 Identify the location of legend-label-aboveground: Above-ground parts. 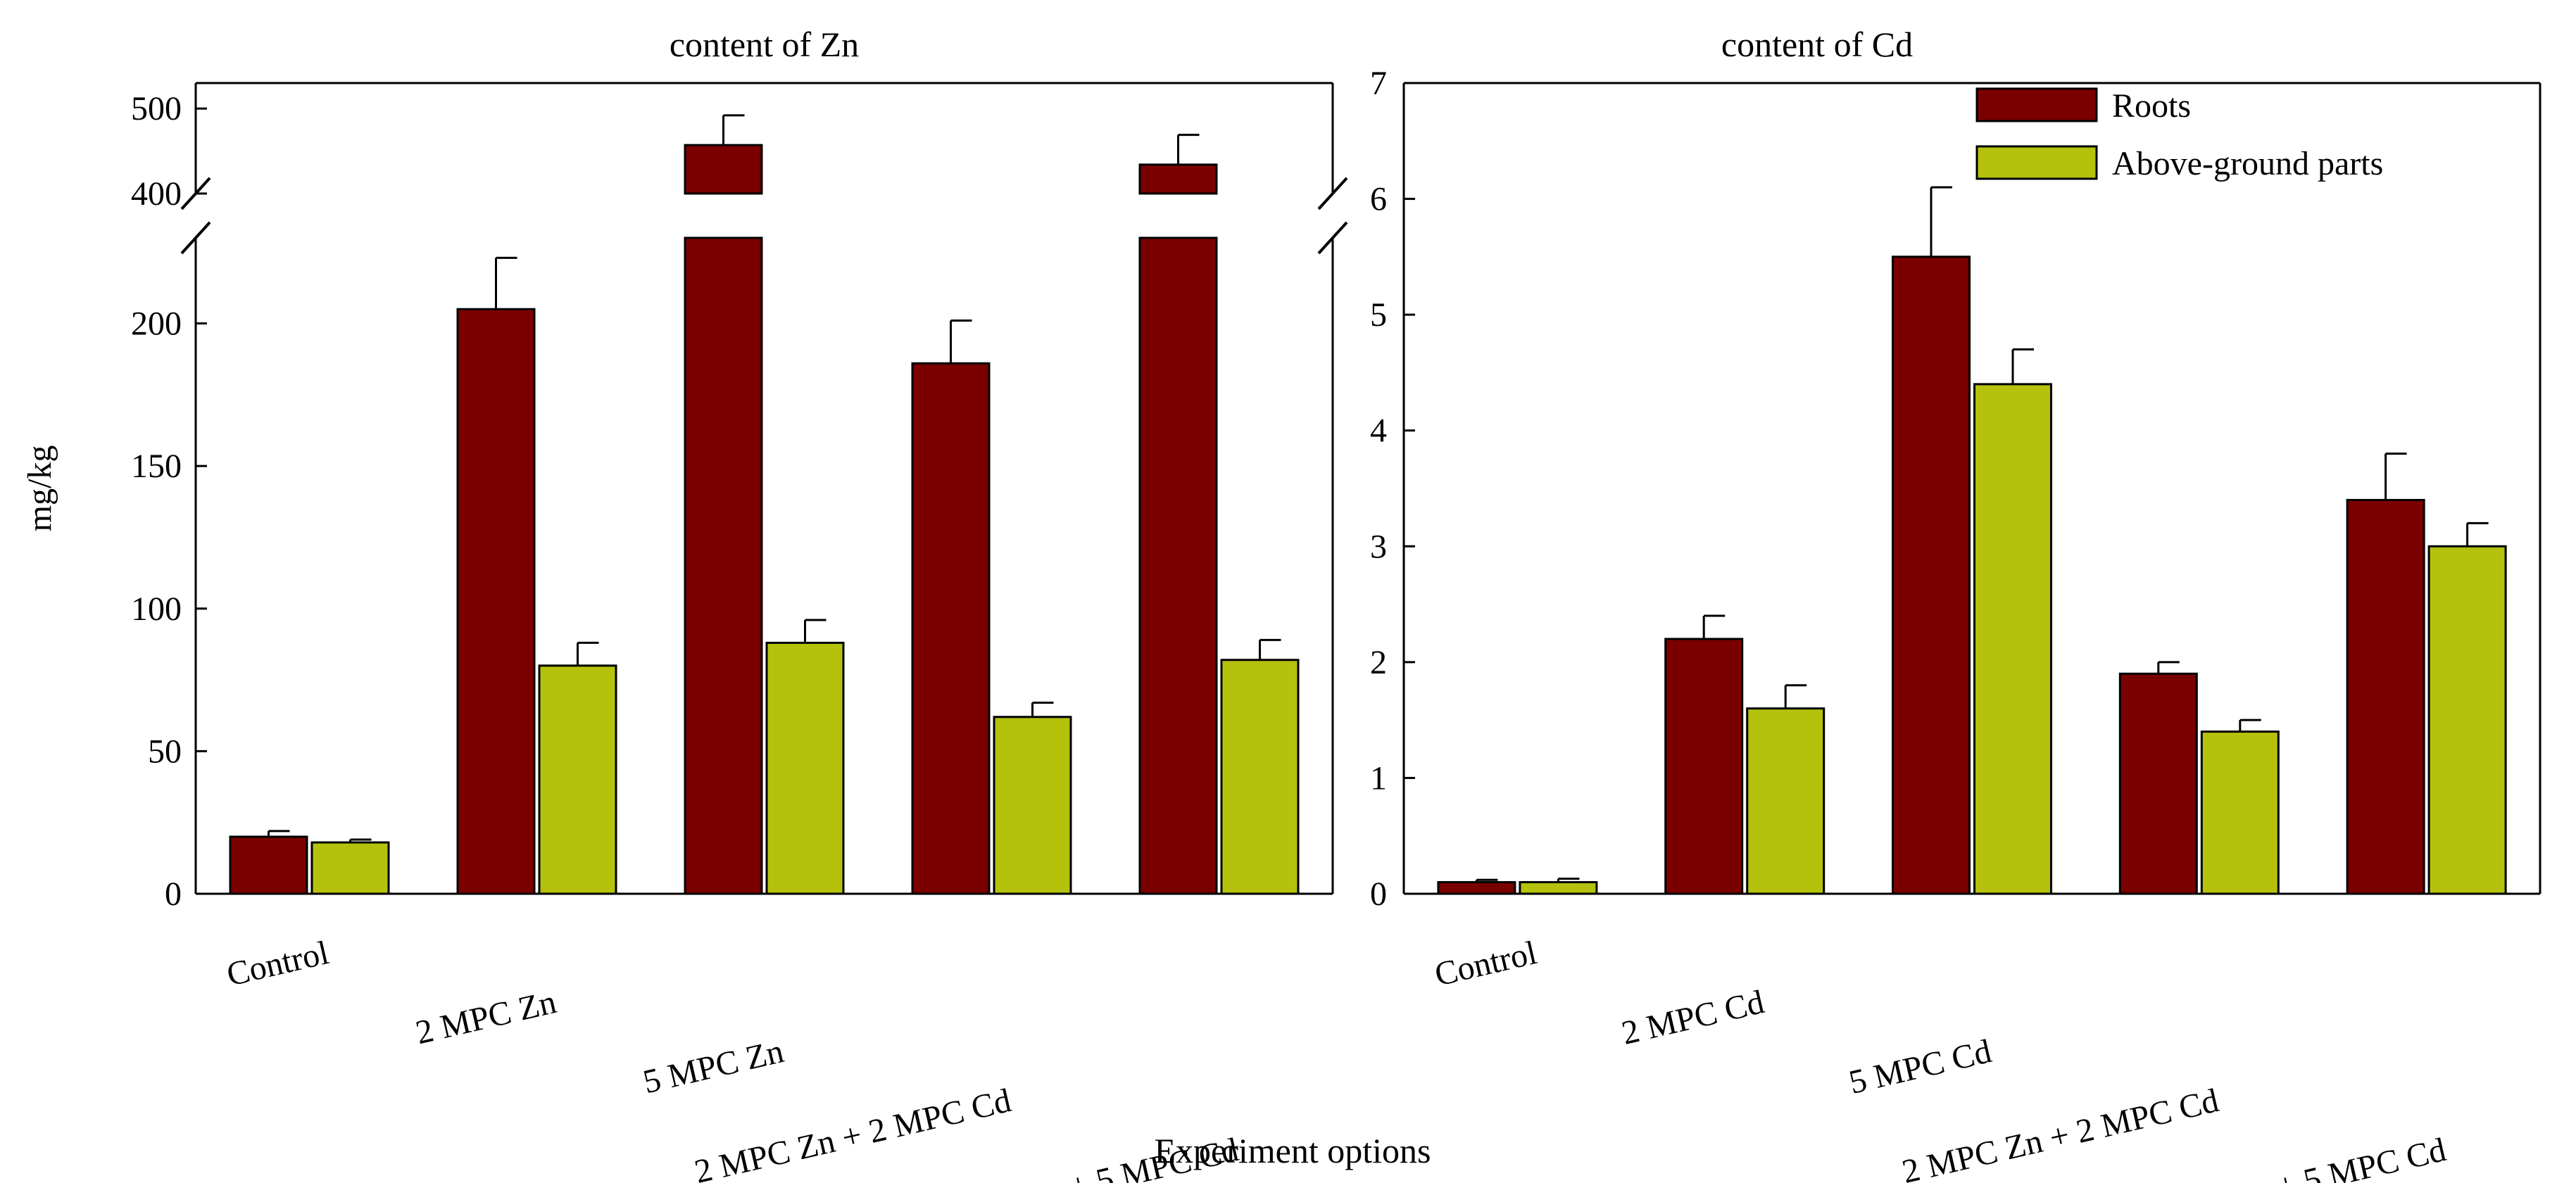
(2248, 163).